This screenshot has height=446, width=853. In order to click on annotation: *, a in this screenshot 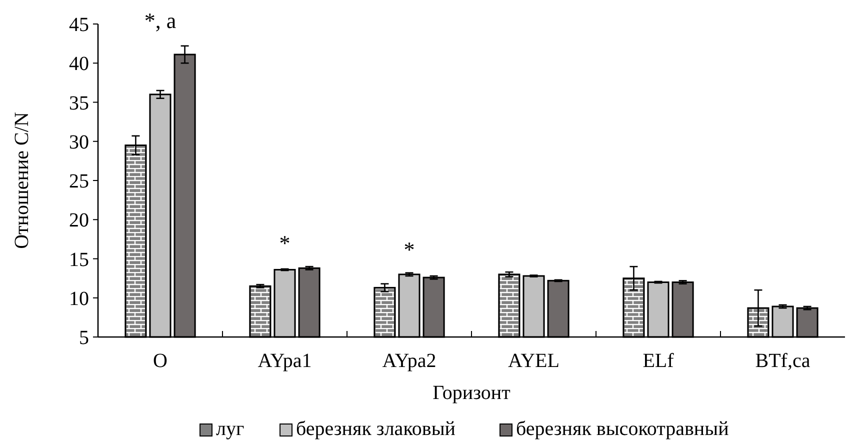, I will do `click(160, 20)`.